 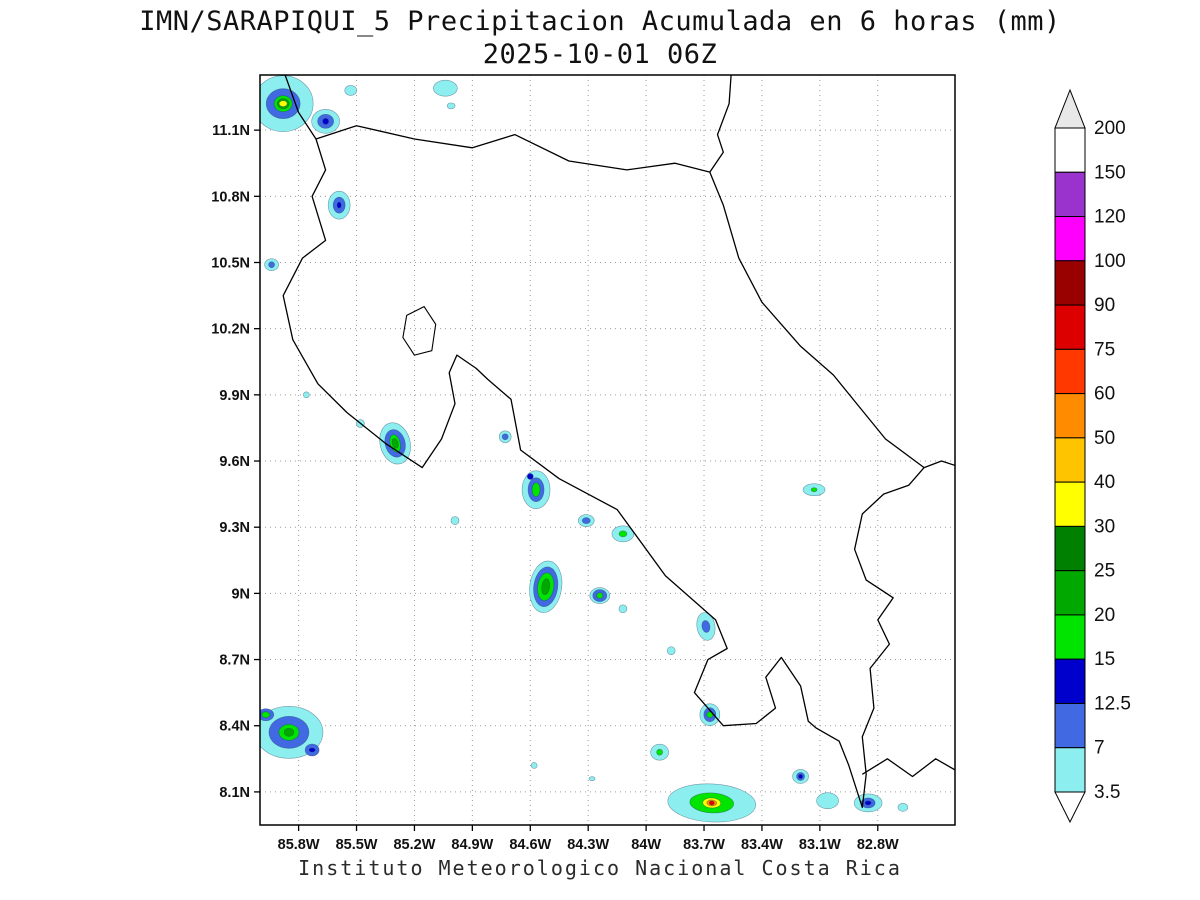 I want to click on y-axis-tick-label: 10.5N, so click(x=230, y=264).